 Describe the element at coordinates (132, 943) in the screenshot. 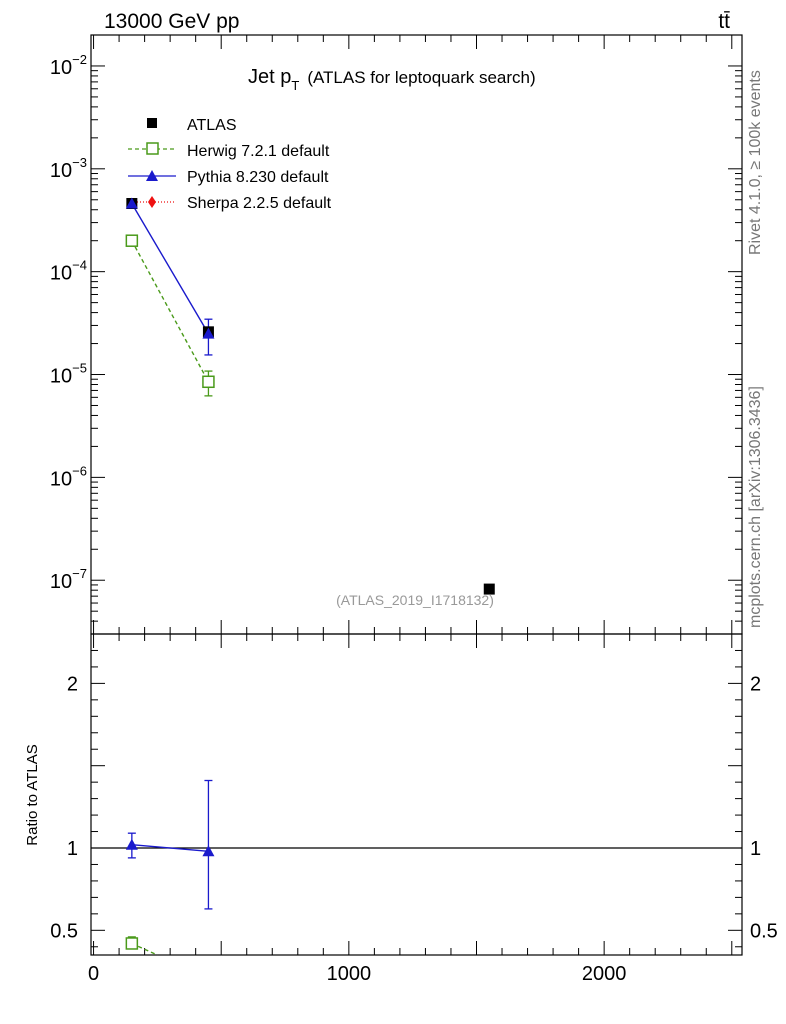

I see `ratio-point-herwig` at that location.